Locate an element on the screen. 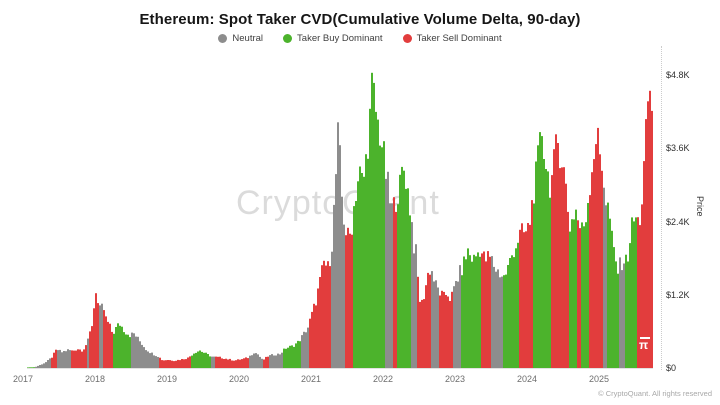 The height and width of the screenshot is (405, 720). neutral-dot-icon is located at coordinates (223, 38).